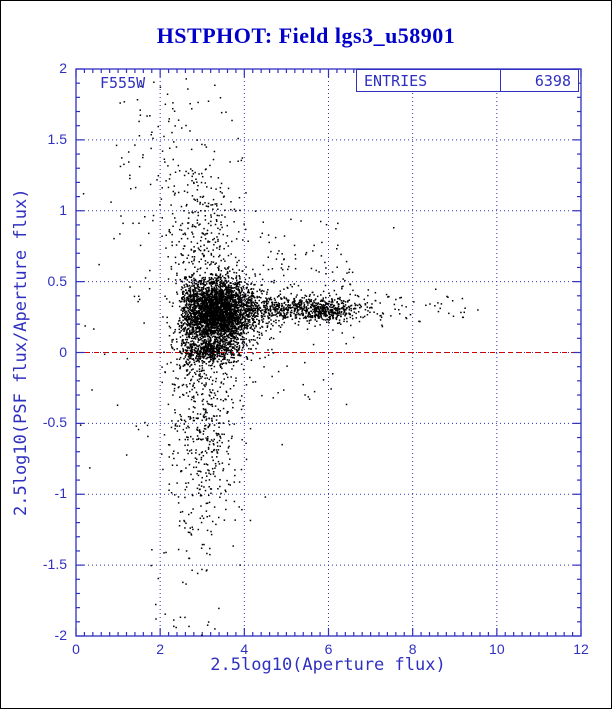  Describe the element at coordinates (63, 351) in the screenshot. I see `y-tick-label: 0` at that location.